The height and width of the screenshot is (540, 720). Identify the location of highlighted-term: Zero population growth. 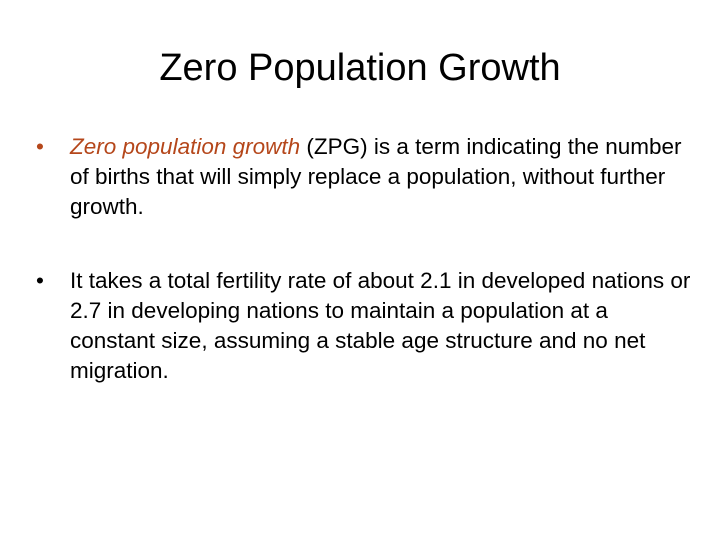
(185, 146).